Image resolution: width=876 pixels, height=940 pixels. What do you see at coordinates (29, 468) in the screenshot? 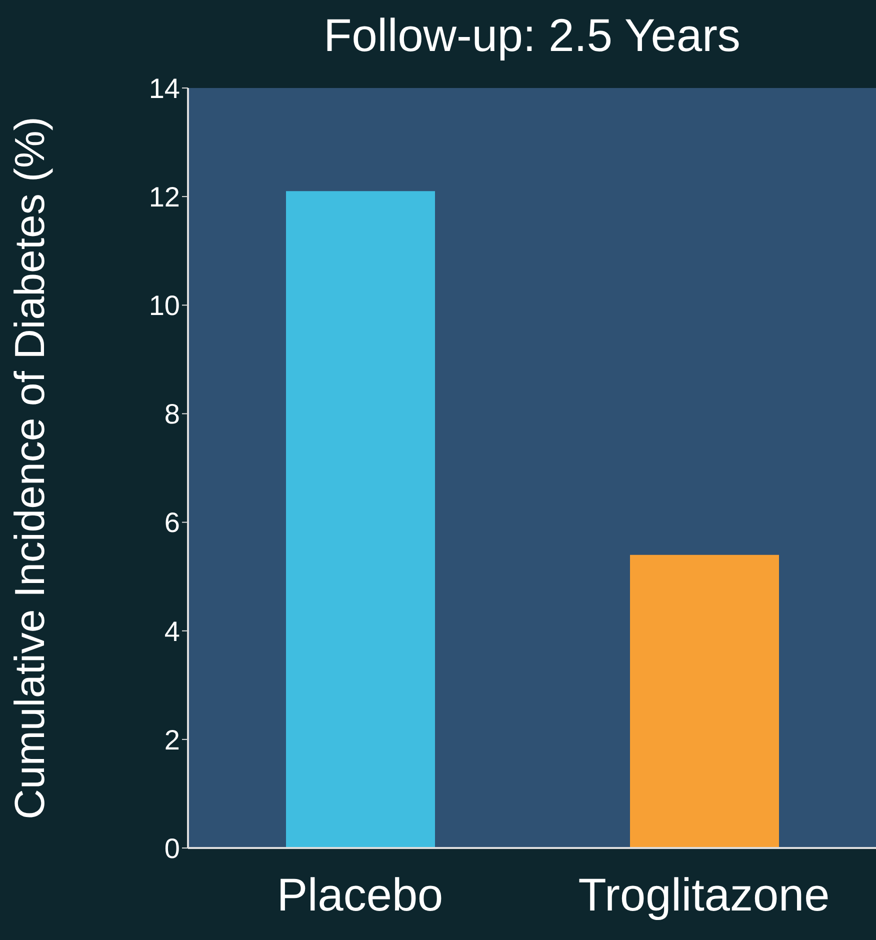
I see `y-axis-title: Cumulative Incidence of Diabetes (%)` at bounding box center [29, 468].